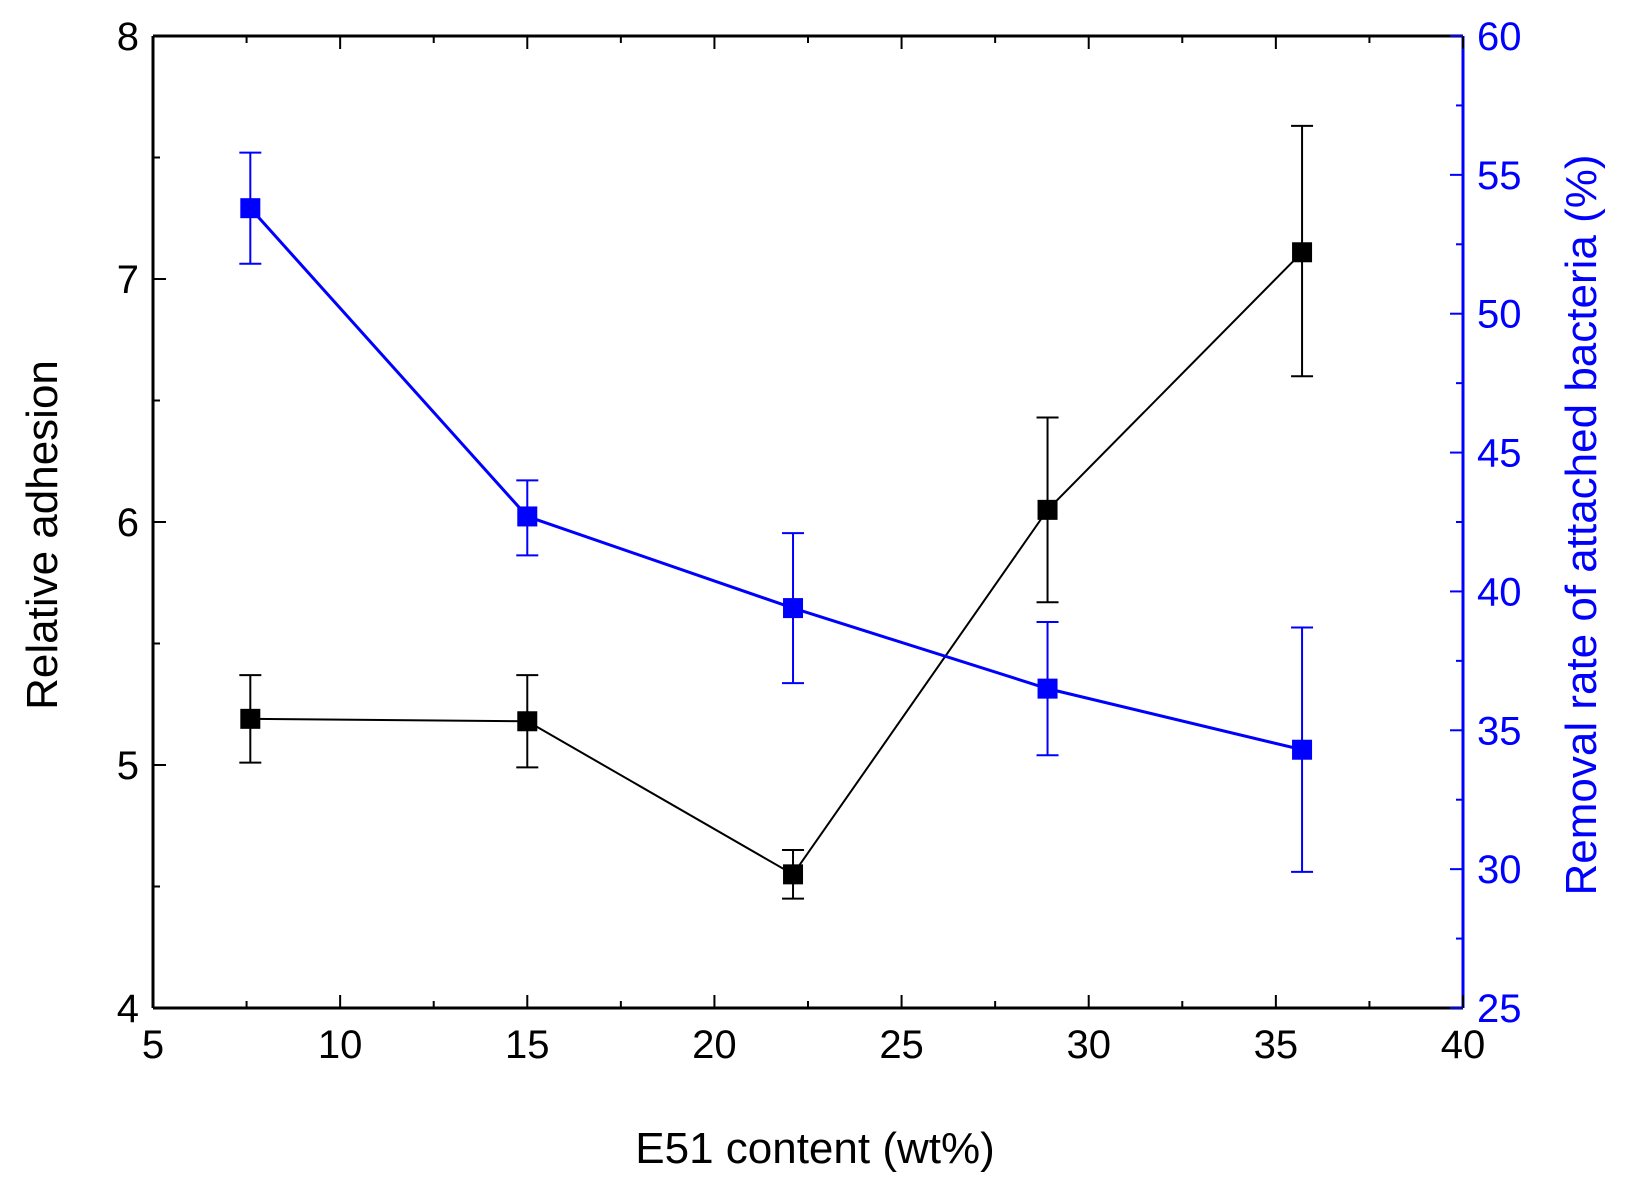 This screenshot has height=1187, width=1638. What do you see at coordinates (1486, 523) in the screenshot?
I see `y-right-axis-ticks: 25 30 35 40 45 50 55 60` at bounding box center [1486, 523].